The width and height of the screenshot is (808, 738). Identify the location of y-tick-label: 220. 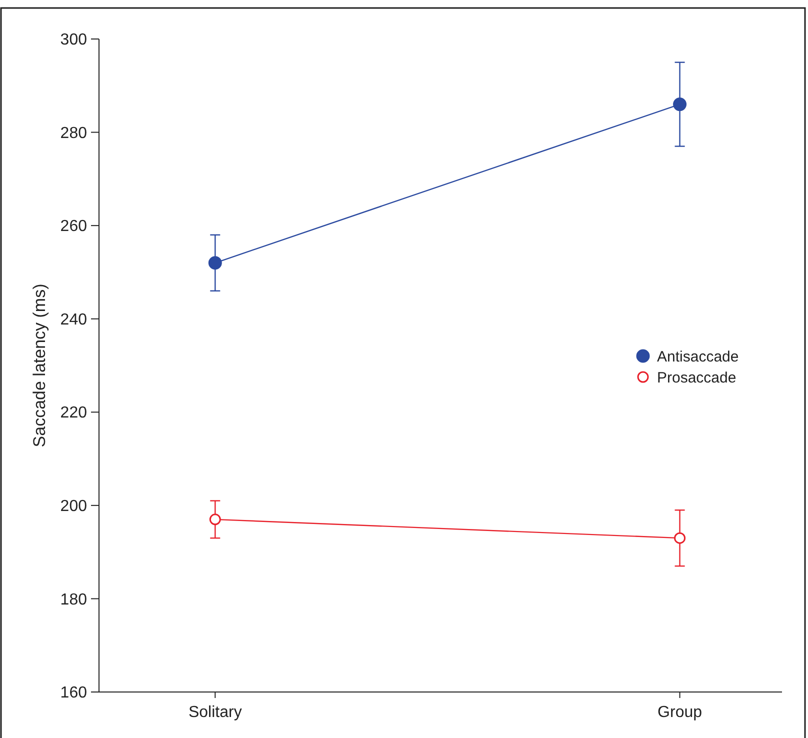
(74, 413).